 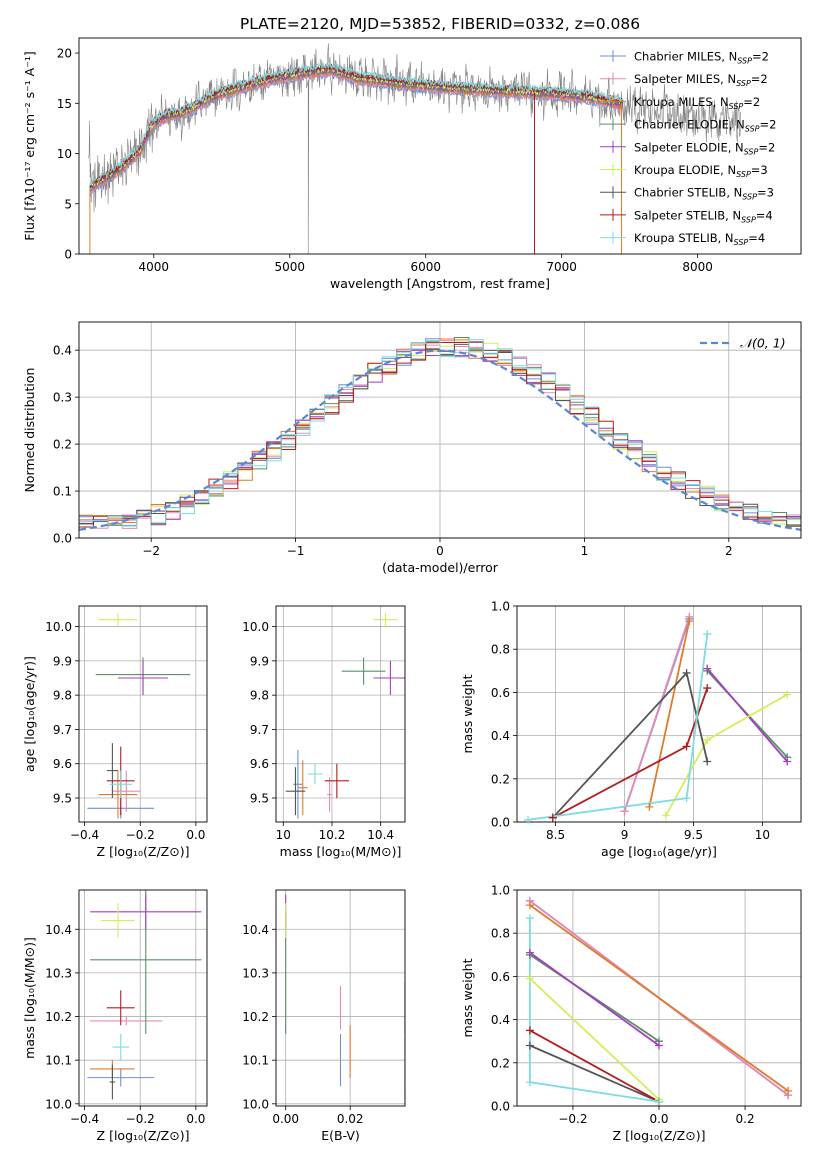 I want to click on age_vs_mass-xtick-label-1: 10.2, so click(x=332, y=835).